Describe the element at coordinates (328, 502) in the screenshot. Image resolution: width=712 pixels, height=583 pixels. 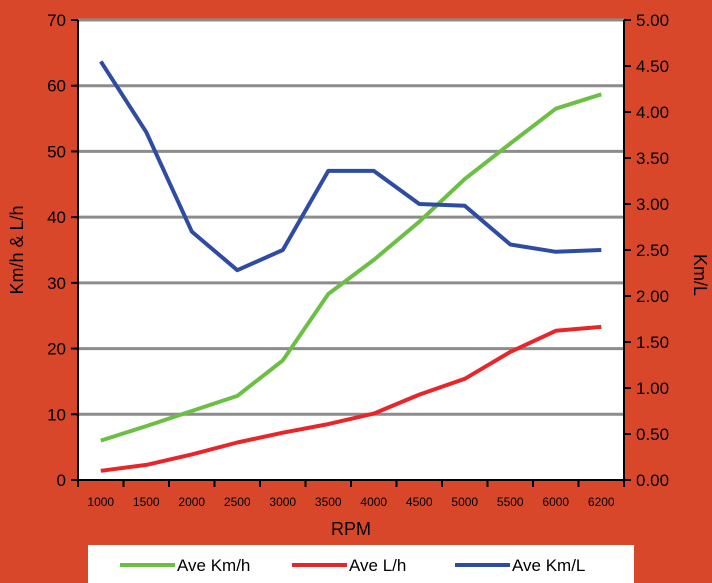
I see `x-tick-label: 3500` at that location.